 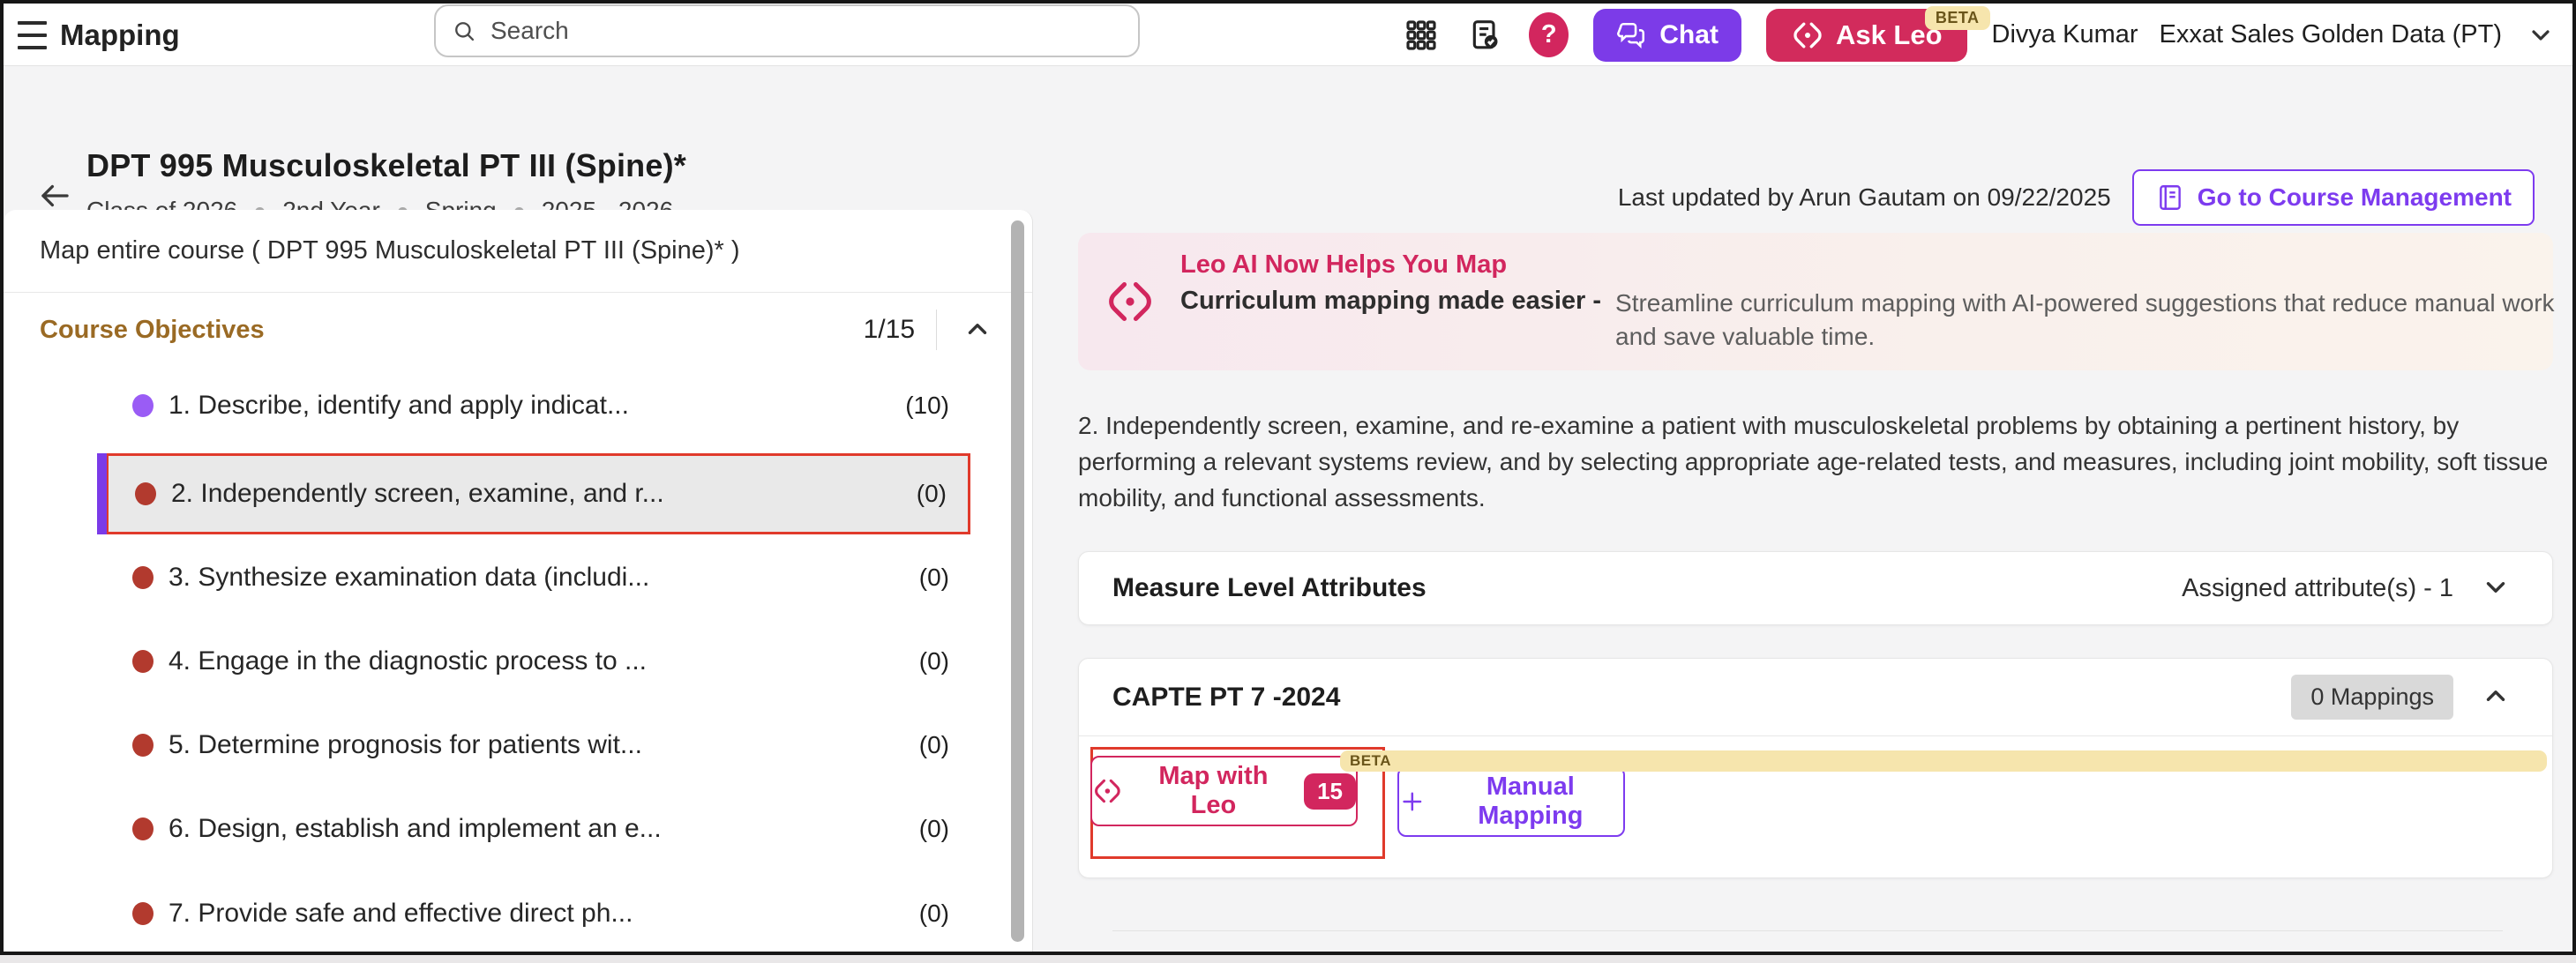 I want to click on go-to-course-management-button: Go to Course Management, so click(x=2333, y=197).